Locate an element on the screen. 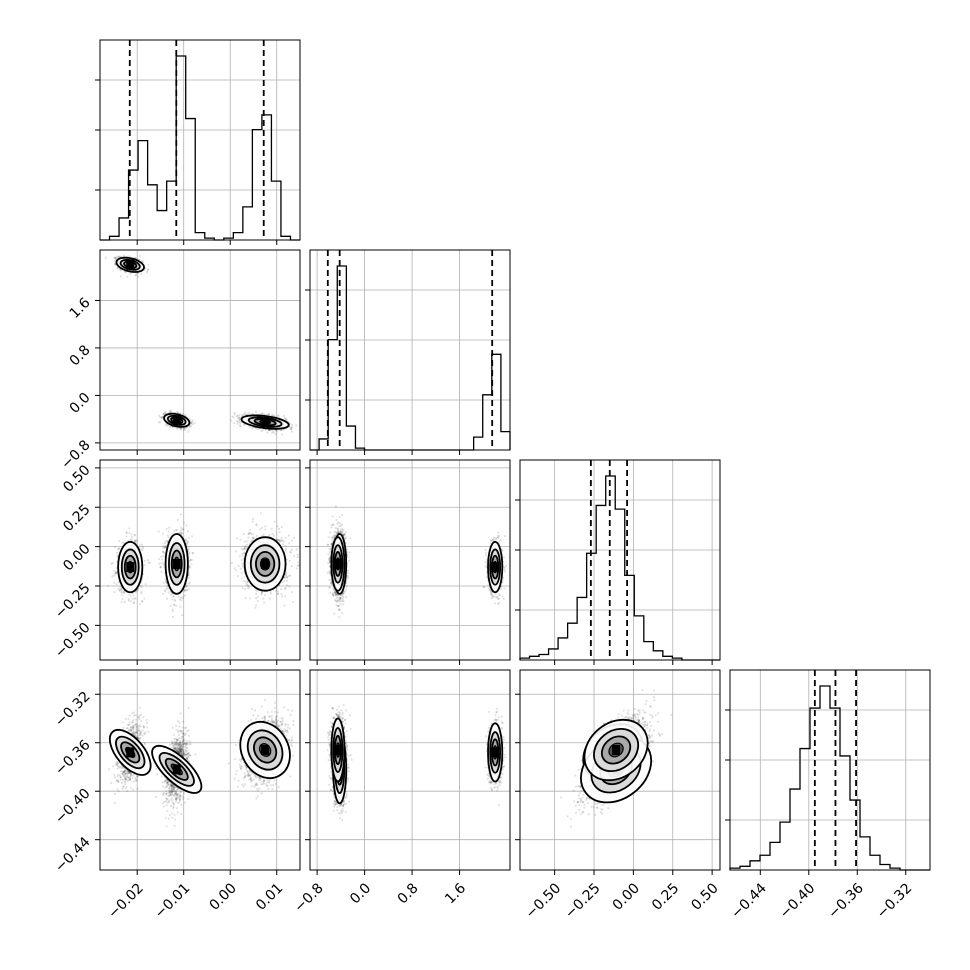 Image resolution: width=970 pixels, height=970 pixels. scatter-points is located at coordinates (201, 345).